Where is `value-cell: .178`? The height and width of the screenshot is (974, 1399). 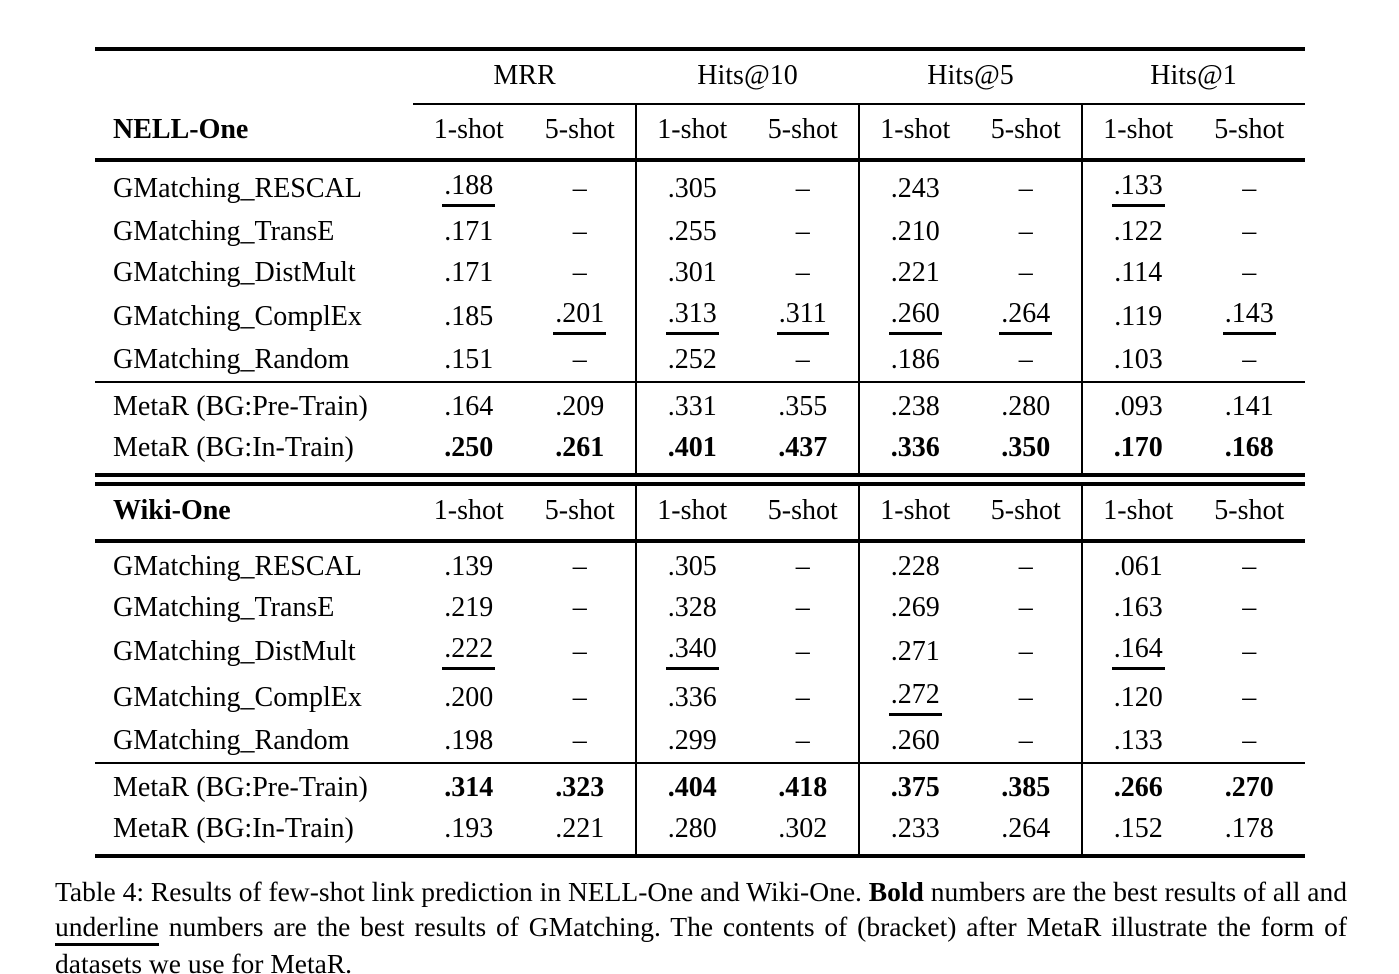 value-cell: .178 is located at coordinates (1250, 832).